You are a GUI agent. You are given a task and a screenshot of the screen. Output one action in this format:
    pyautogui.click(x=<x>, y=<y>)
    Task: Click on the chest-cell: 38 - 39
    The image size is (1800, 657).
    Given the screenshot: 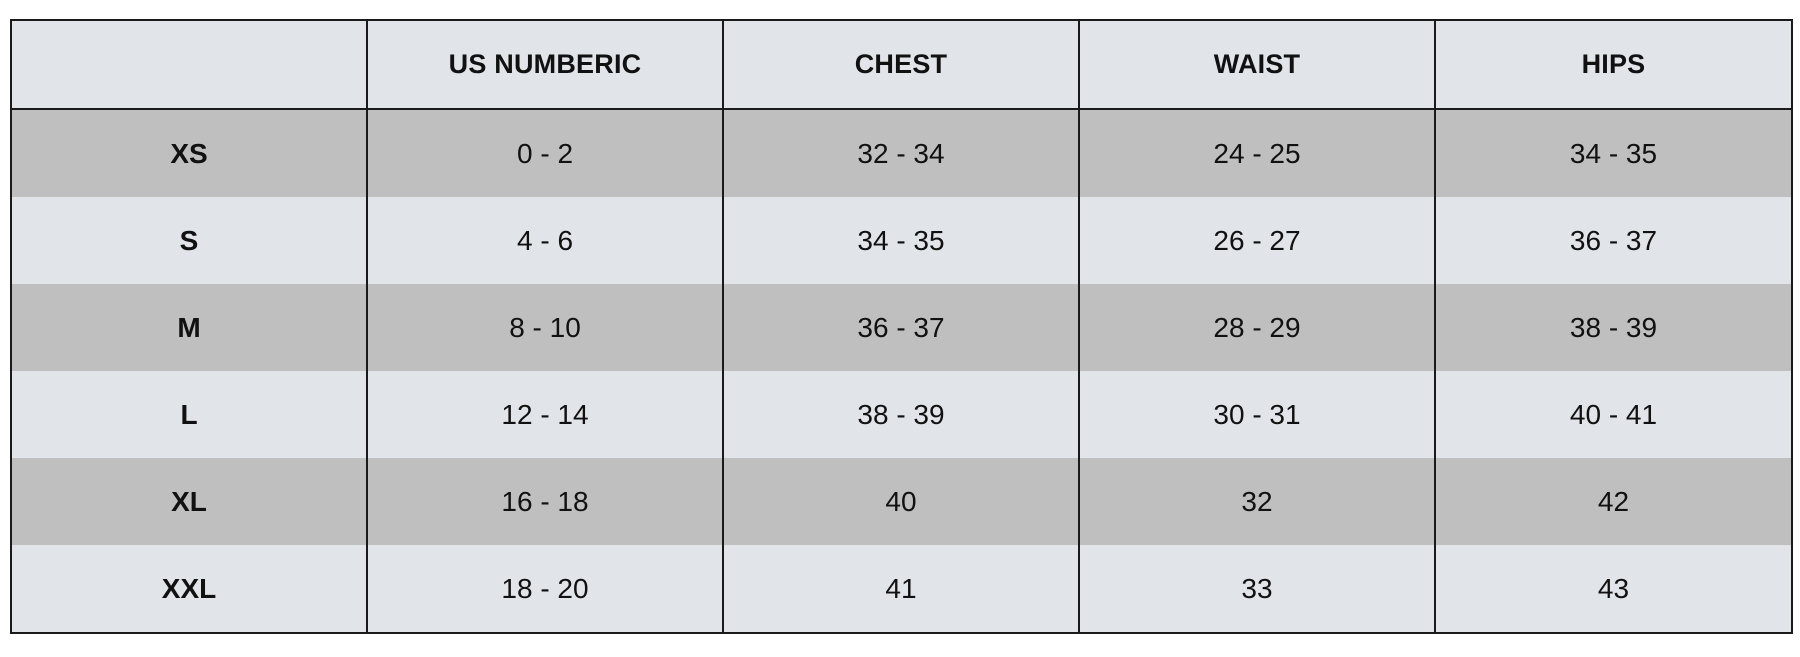 What is the action you would take?
    pyautogui.click(x=900, y=414)
    